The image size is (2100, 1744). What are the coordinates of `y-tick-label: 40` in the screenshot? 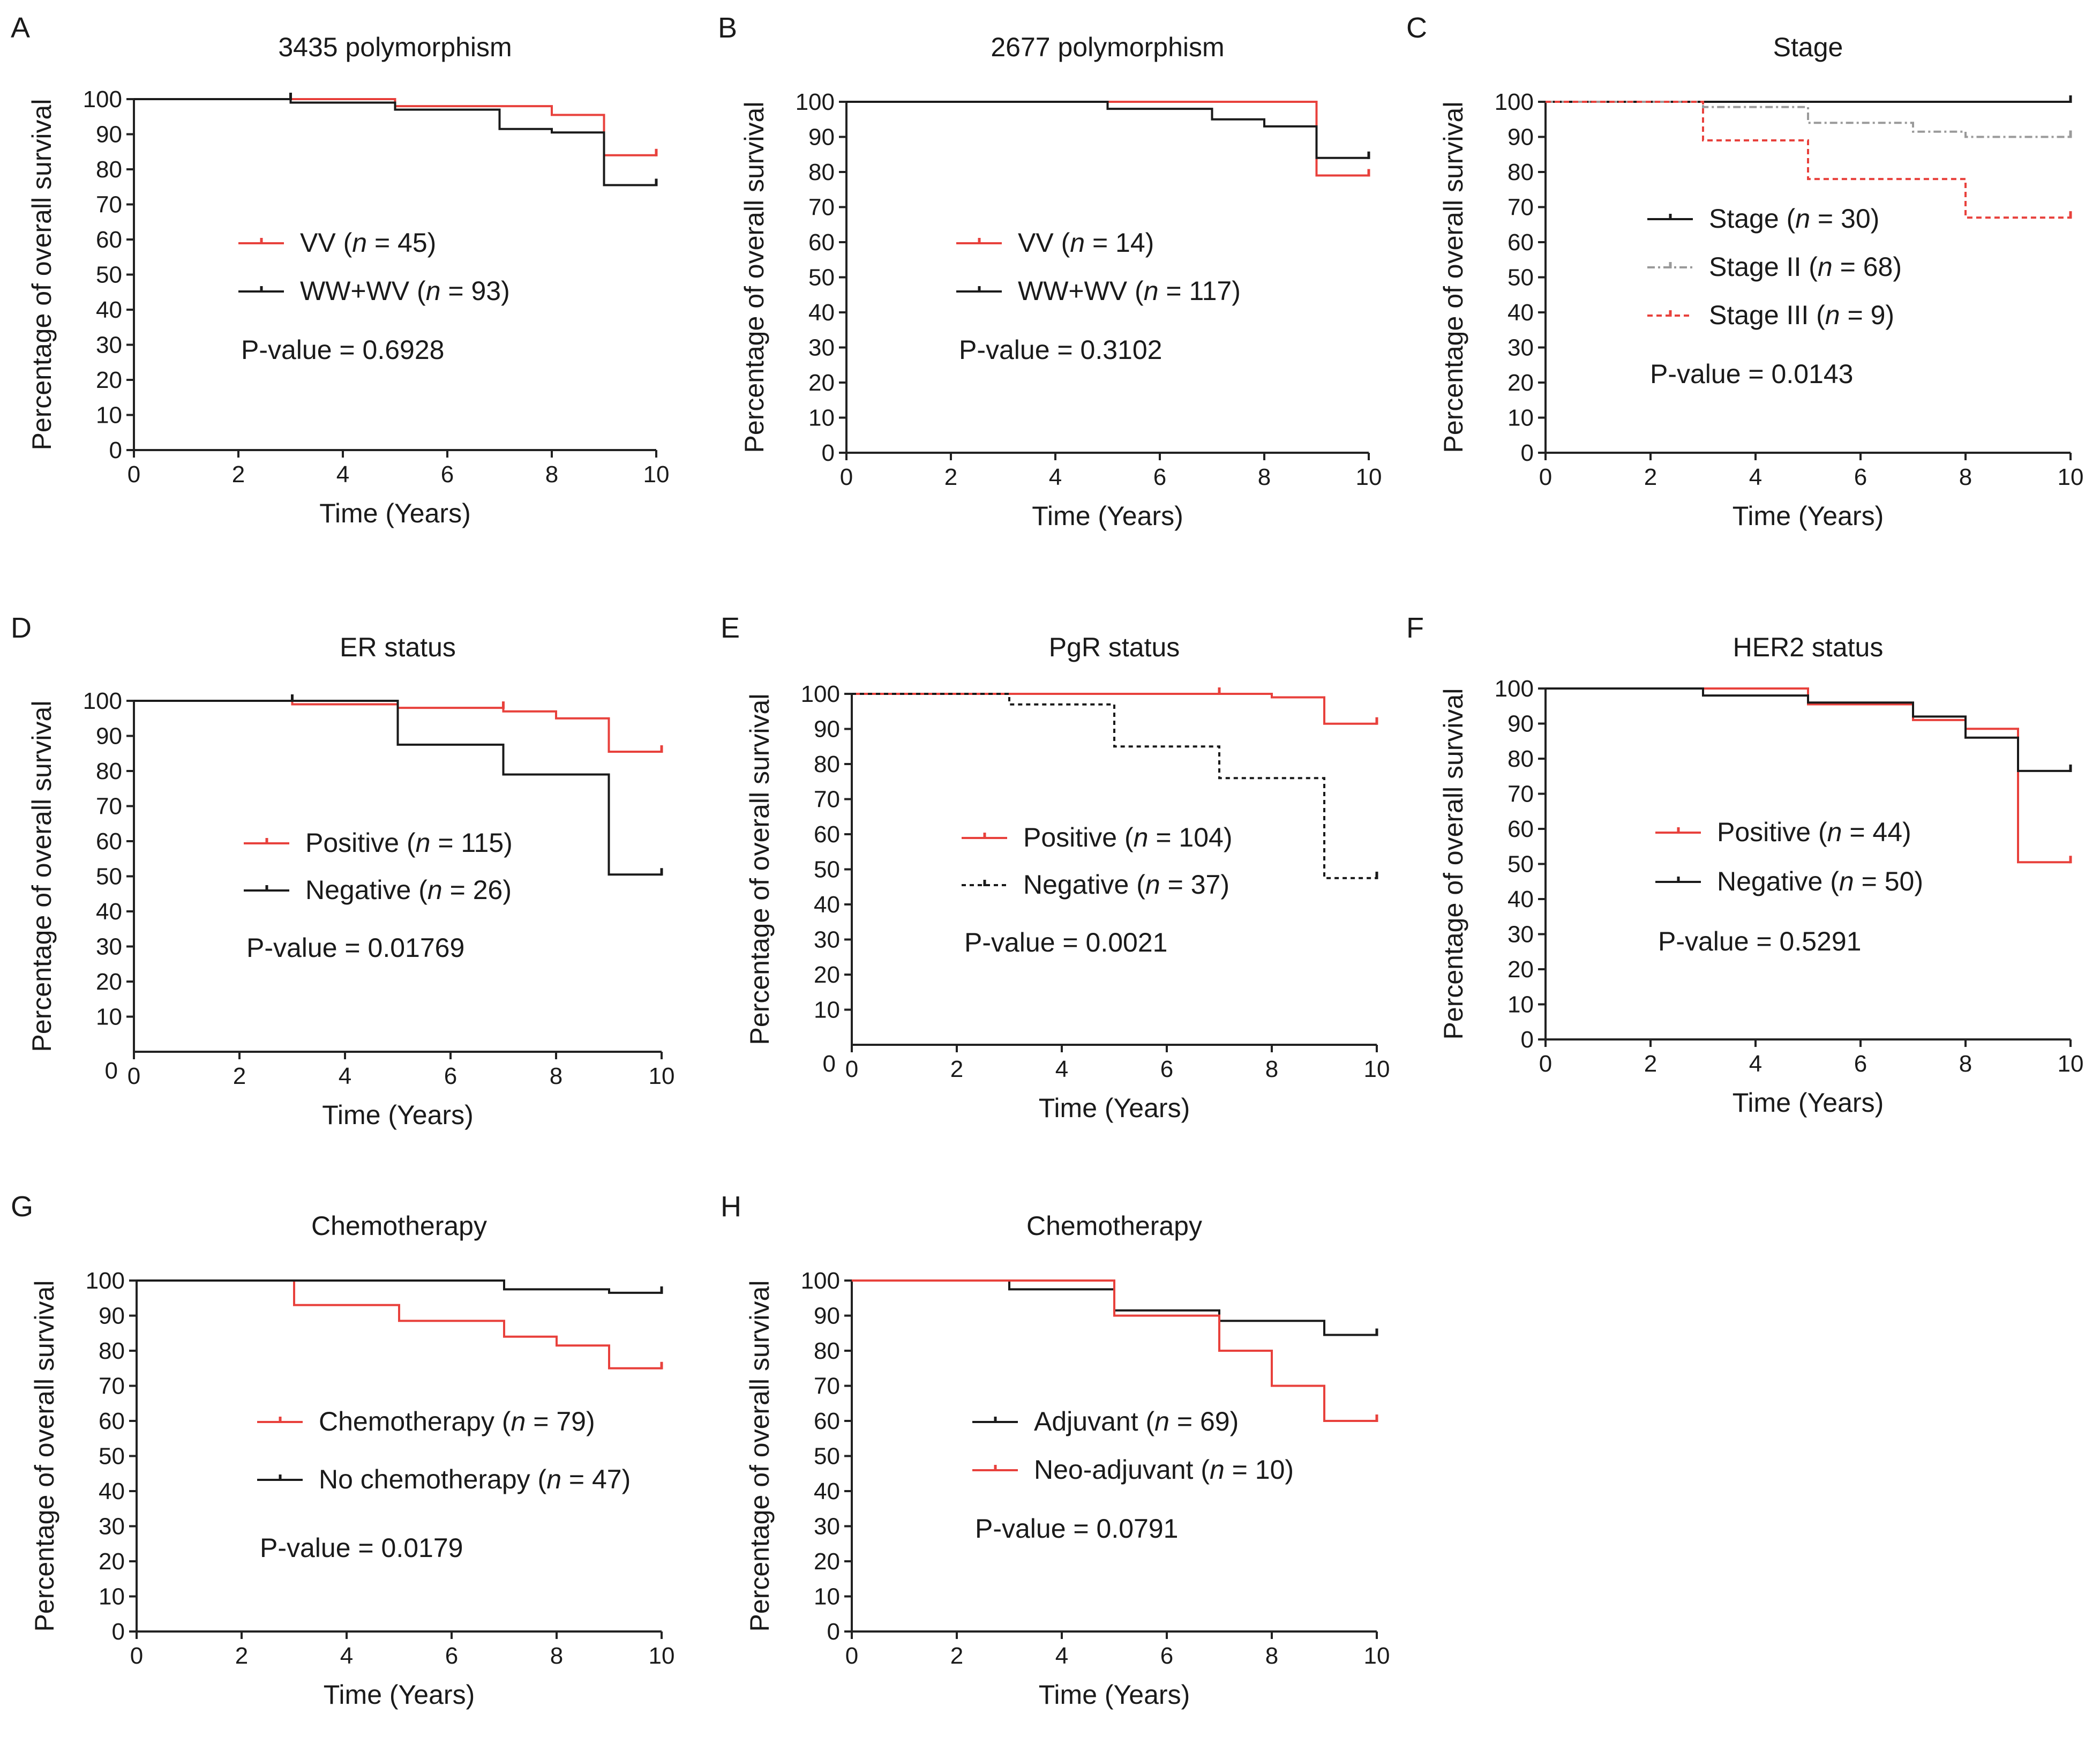 It's located at (112, 1491).